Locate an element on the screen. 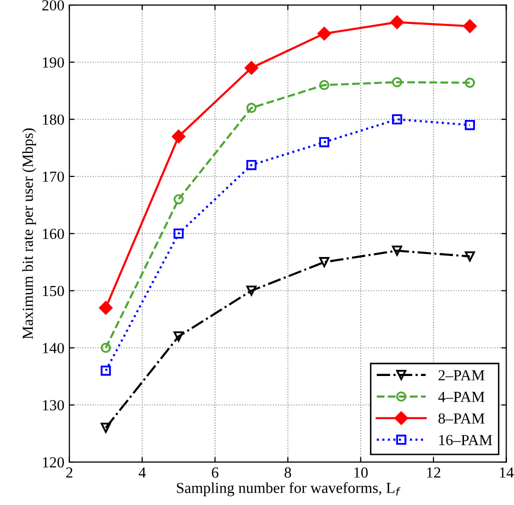  y-tick-label: 150 is located at coordinates (53, 291).